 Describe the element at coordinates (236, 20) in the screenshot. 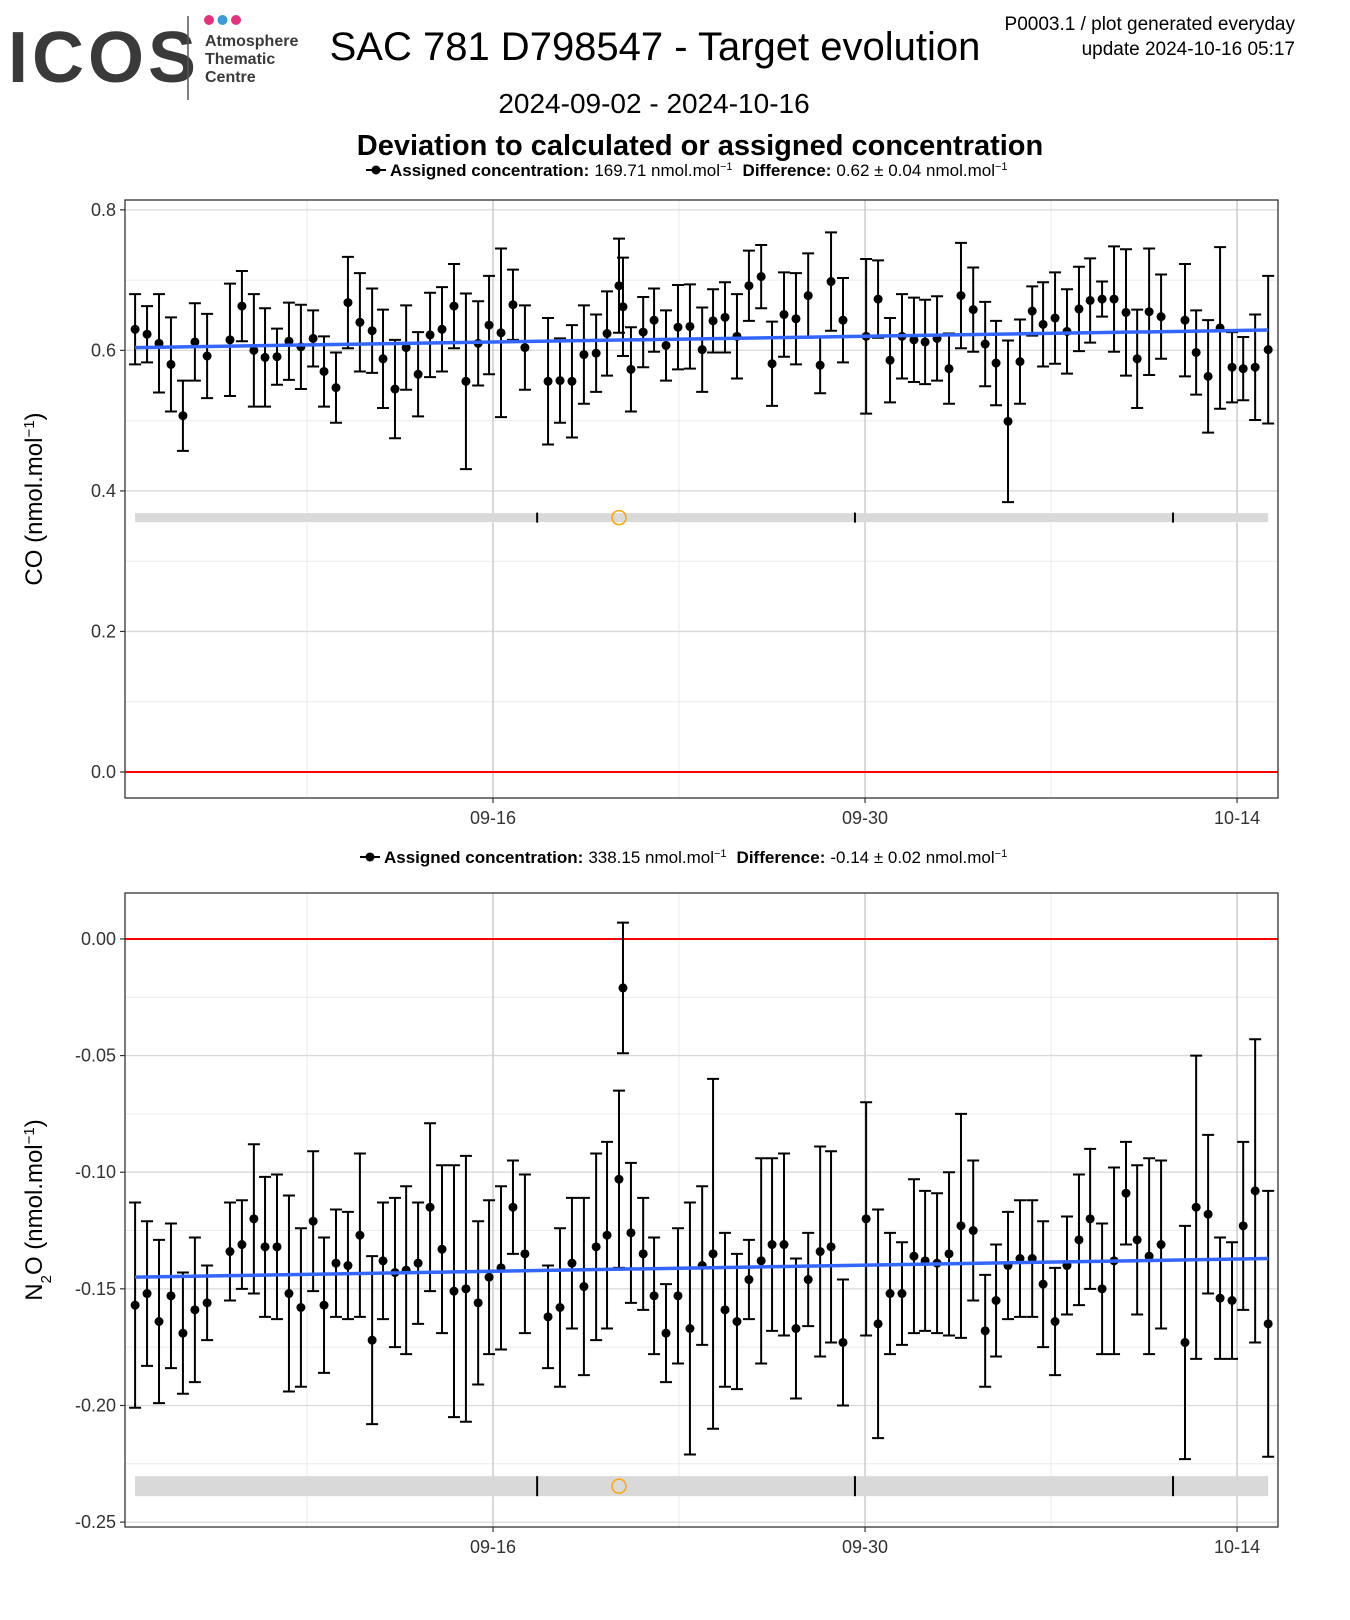

I see `logo-dot` at that location.